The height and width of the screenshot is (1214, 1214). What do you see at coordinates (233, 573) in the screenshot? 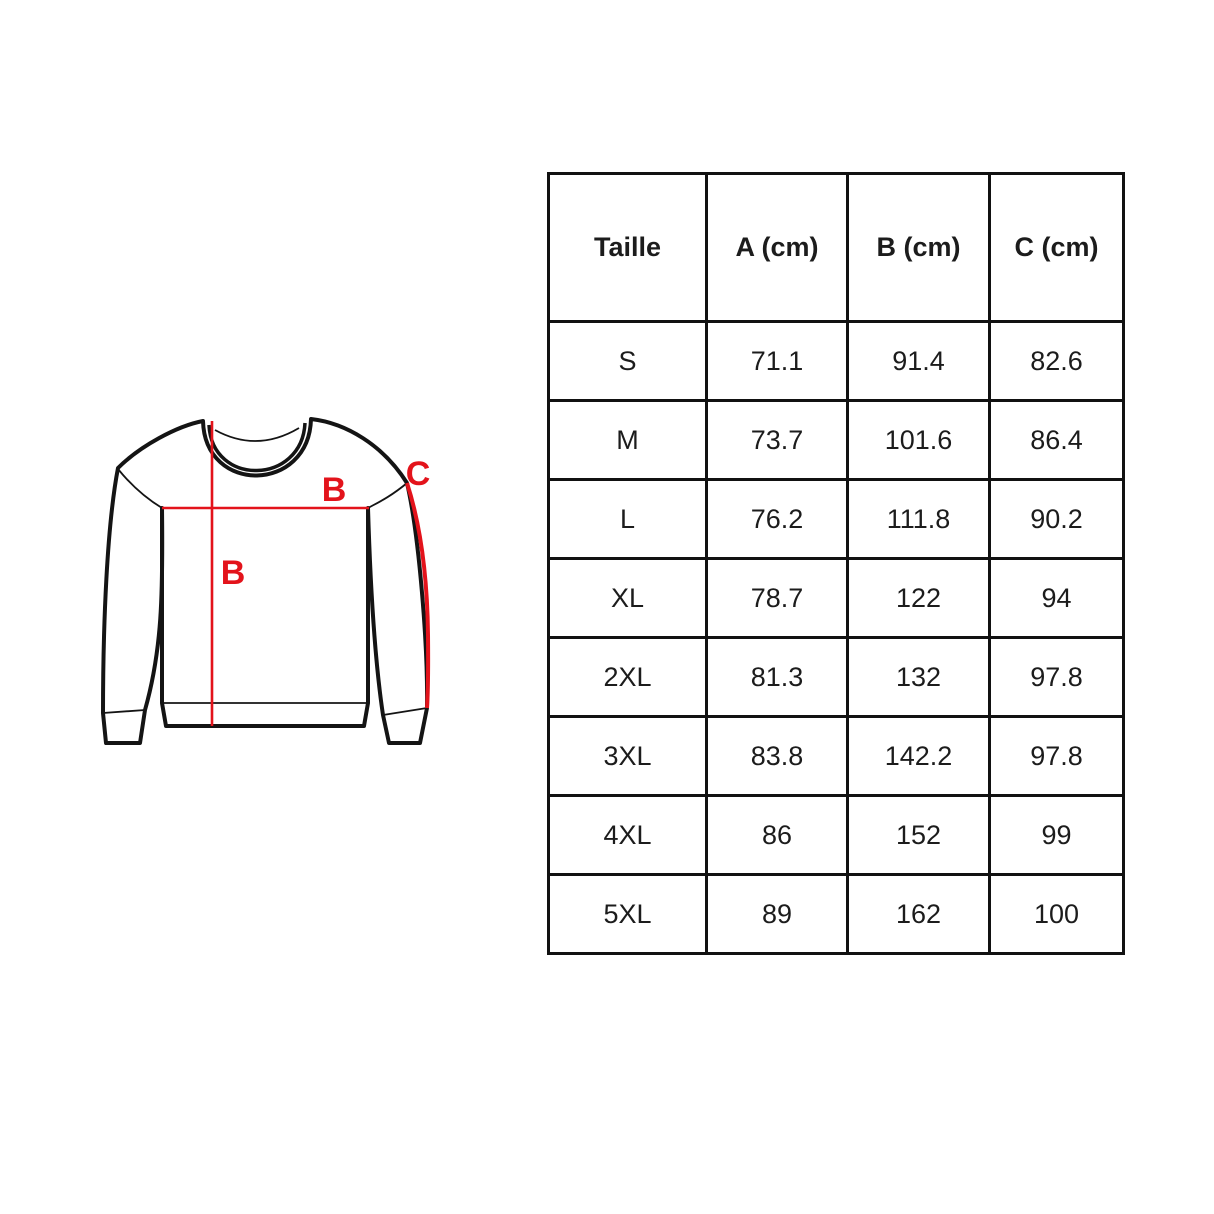
I see `label-length-b: B` at bounding box center [233, 573].